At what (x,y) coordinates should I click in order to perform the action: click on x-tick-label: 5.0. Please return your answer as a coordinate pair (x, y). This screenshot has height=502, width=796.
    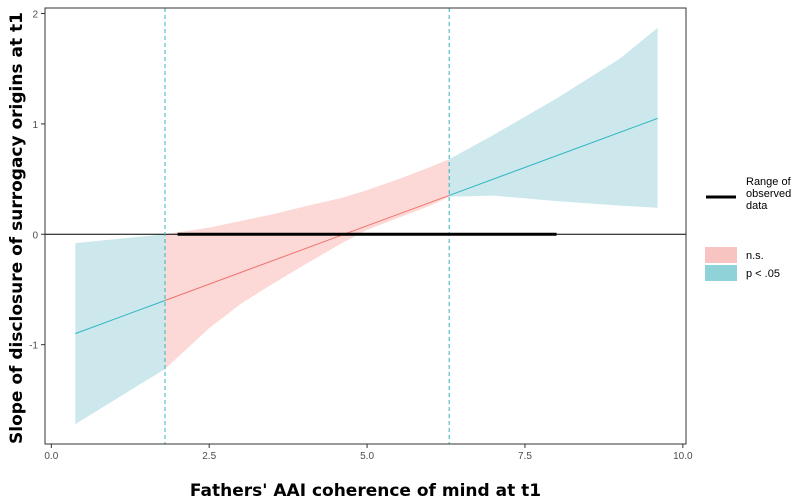
    Looking at the image, I should click on (367, 456).